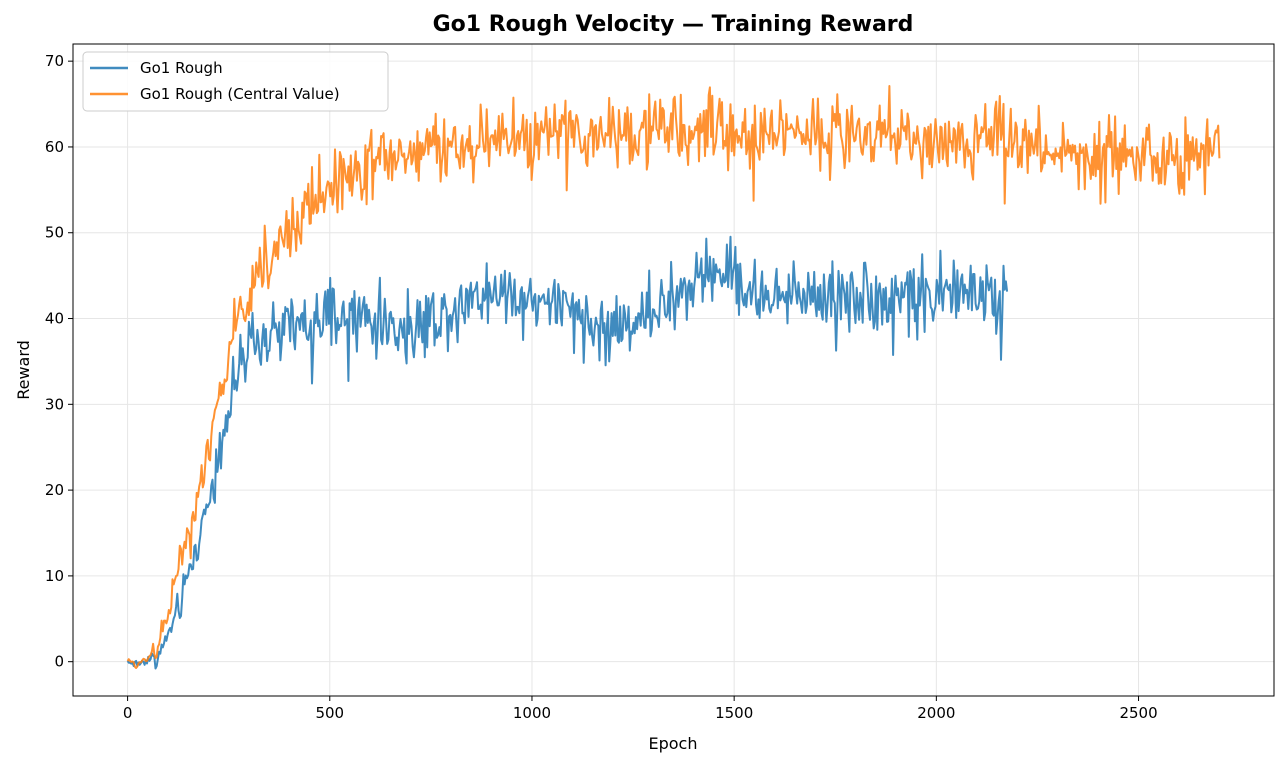 The width and height of the screenshot is (1286, 766). I want to click on x-tick-label: 1500, so click(734, 713).